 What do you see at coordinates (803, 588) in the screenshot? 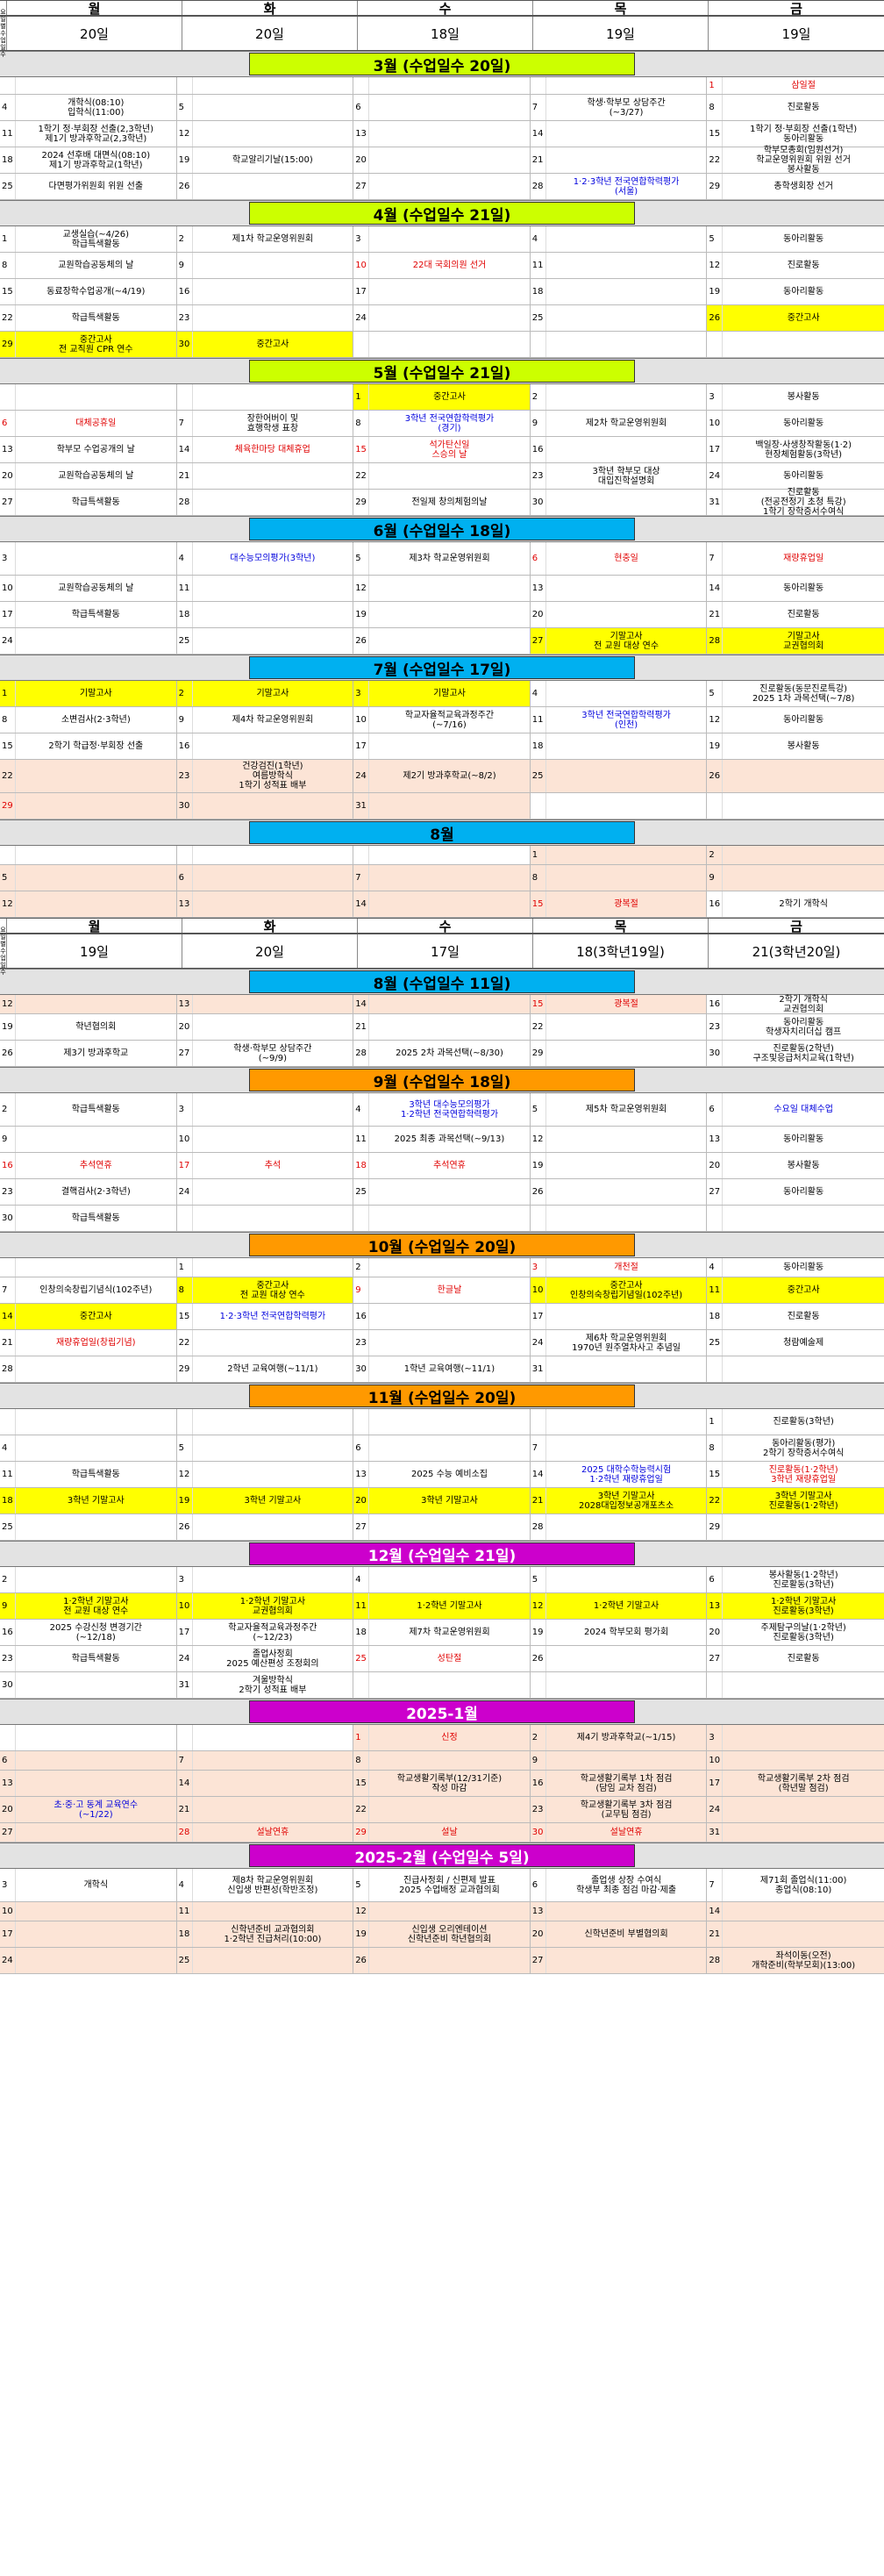
I see `day-event: 동아리활동` at bounding box center [803, 588].